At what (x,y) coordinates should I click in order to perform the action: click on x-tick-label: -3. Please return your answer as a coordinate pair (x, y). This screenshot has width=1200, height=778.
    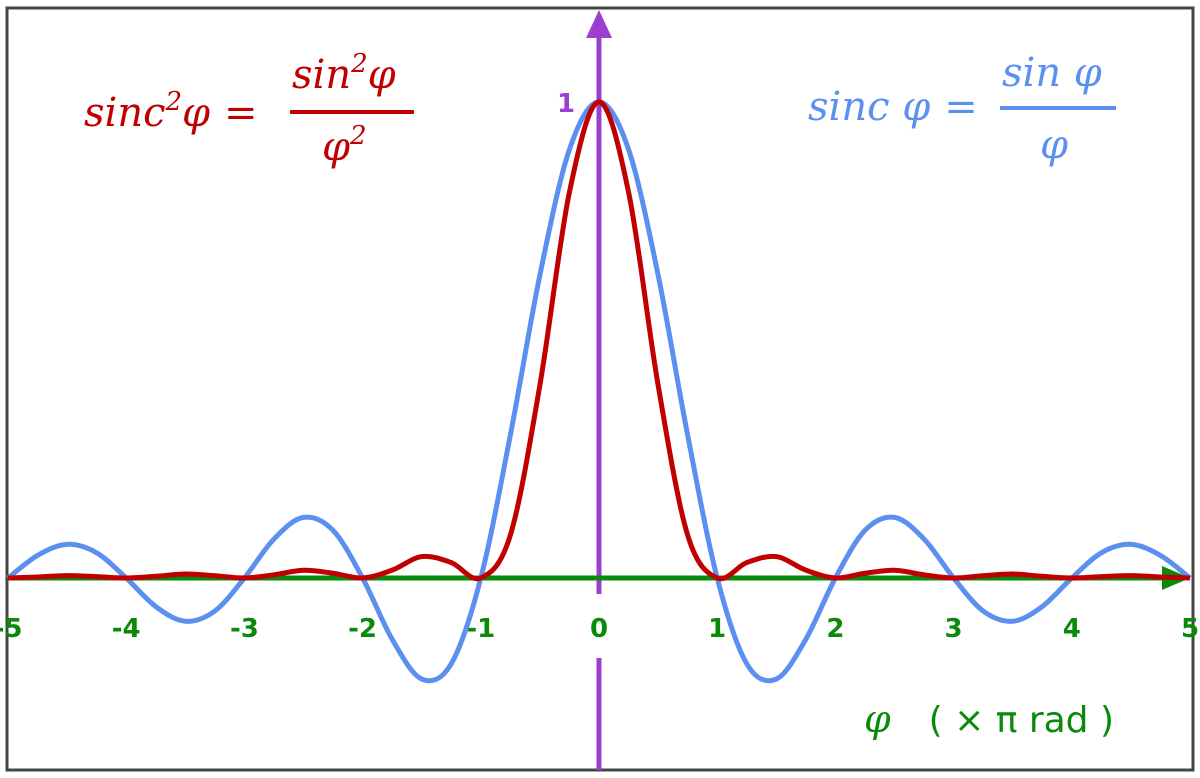
    Looking at the image, I should click on (244, 629).